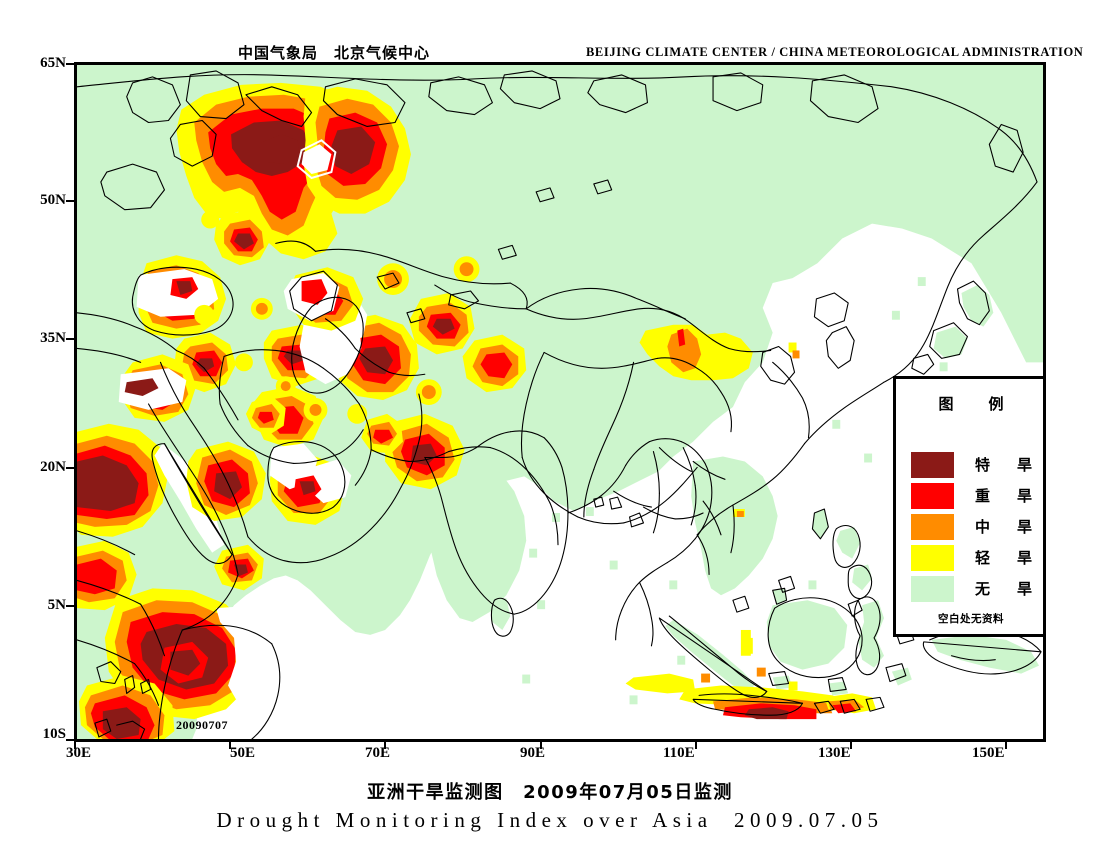  I want to click on y-tick-label-65n: 65N, so click(53, 63).